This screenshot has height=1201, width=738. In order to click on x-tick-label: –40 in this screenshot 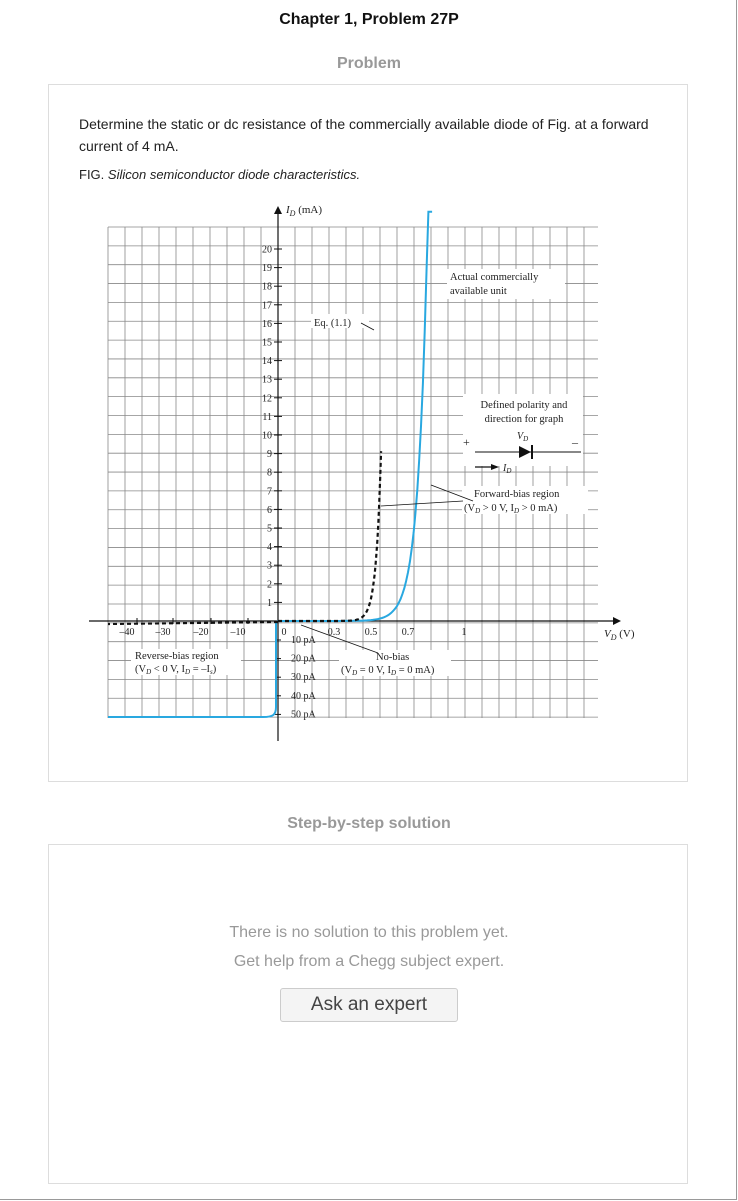, I will do `click(127, 632)`.